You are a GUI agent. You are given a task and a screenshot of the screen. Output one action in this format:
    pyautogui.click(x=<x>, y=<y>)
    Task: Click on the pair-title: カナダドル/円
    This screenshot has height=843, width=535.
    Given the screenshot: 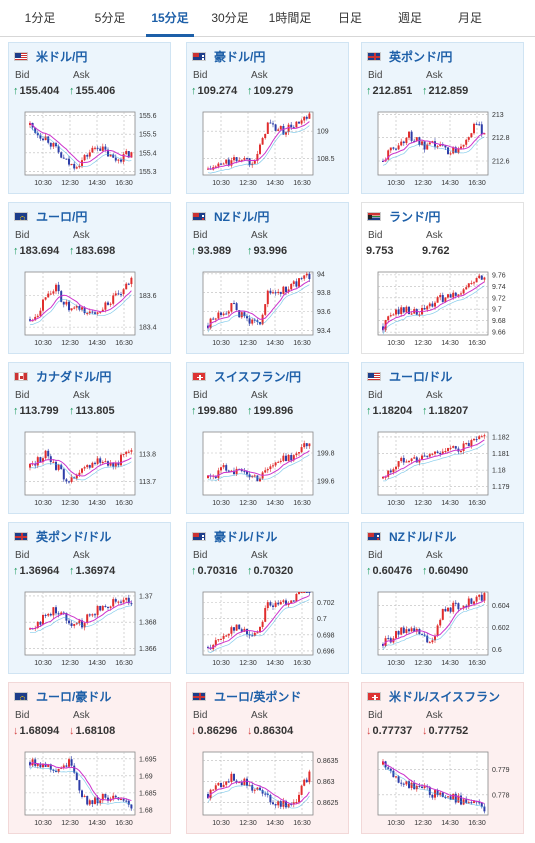 What is the action you would take?
    pyautogui.click(x=63, y=376)
    